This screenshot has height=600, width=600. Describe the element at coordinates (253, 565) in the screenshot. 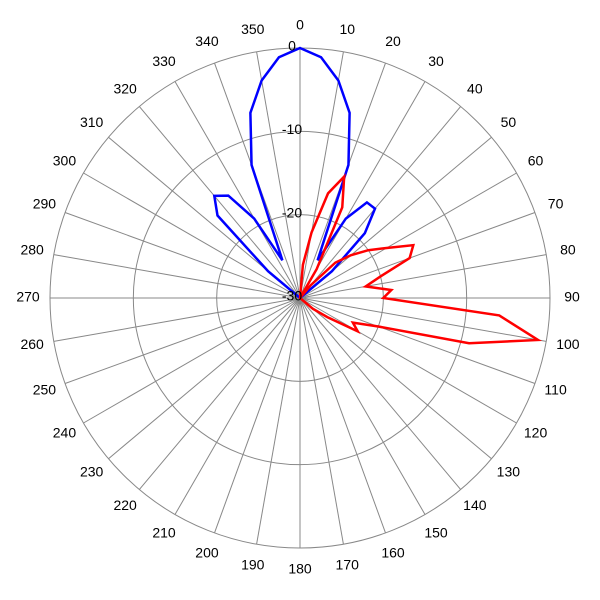

I see `theta-tick-label: 190` at that location.